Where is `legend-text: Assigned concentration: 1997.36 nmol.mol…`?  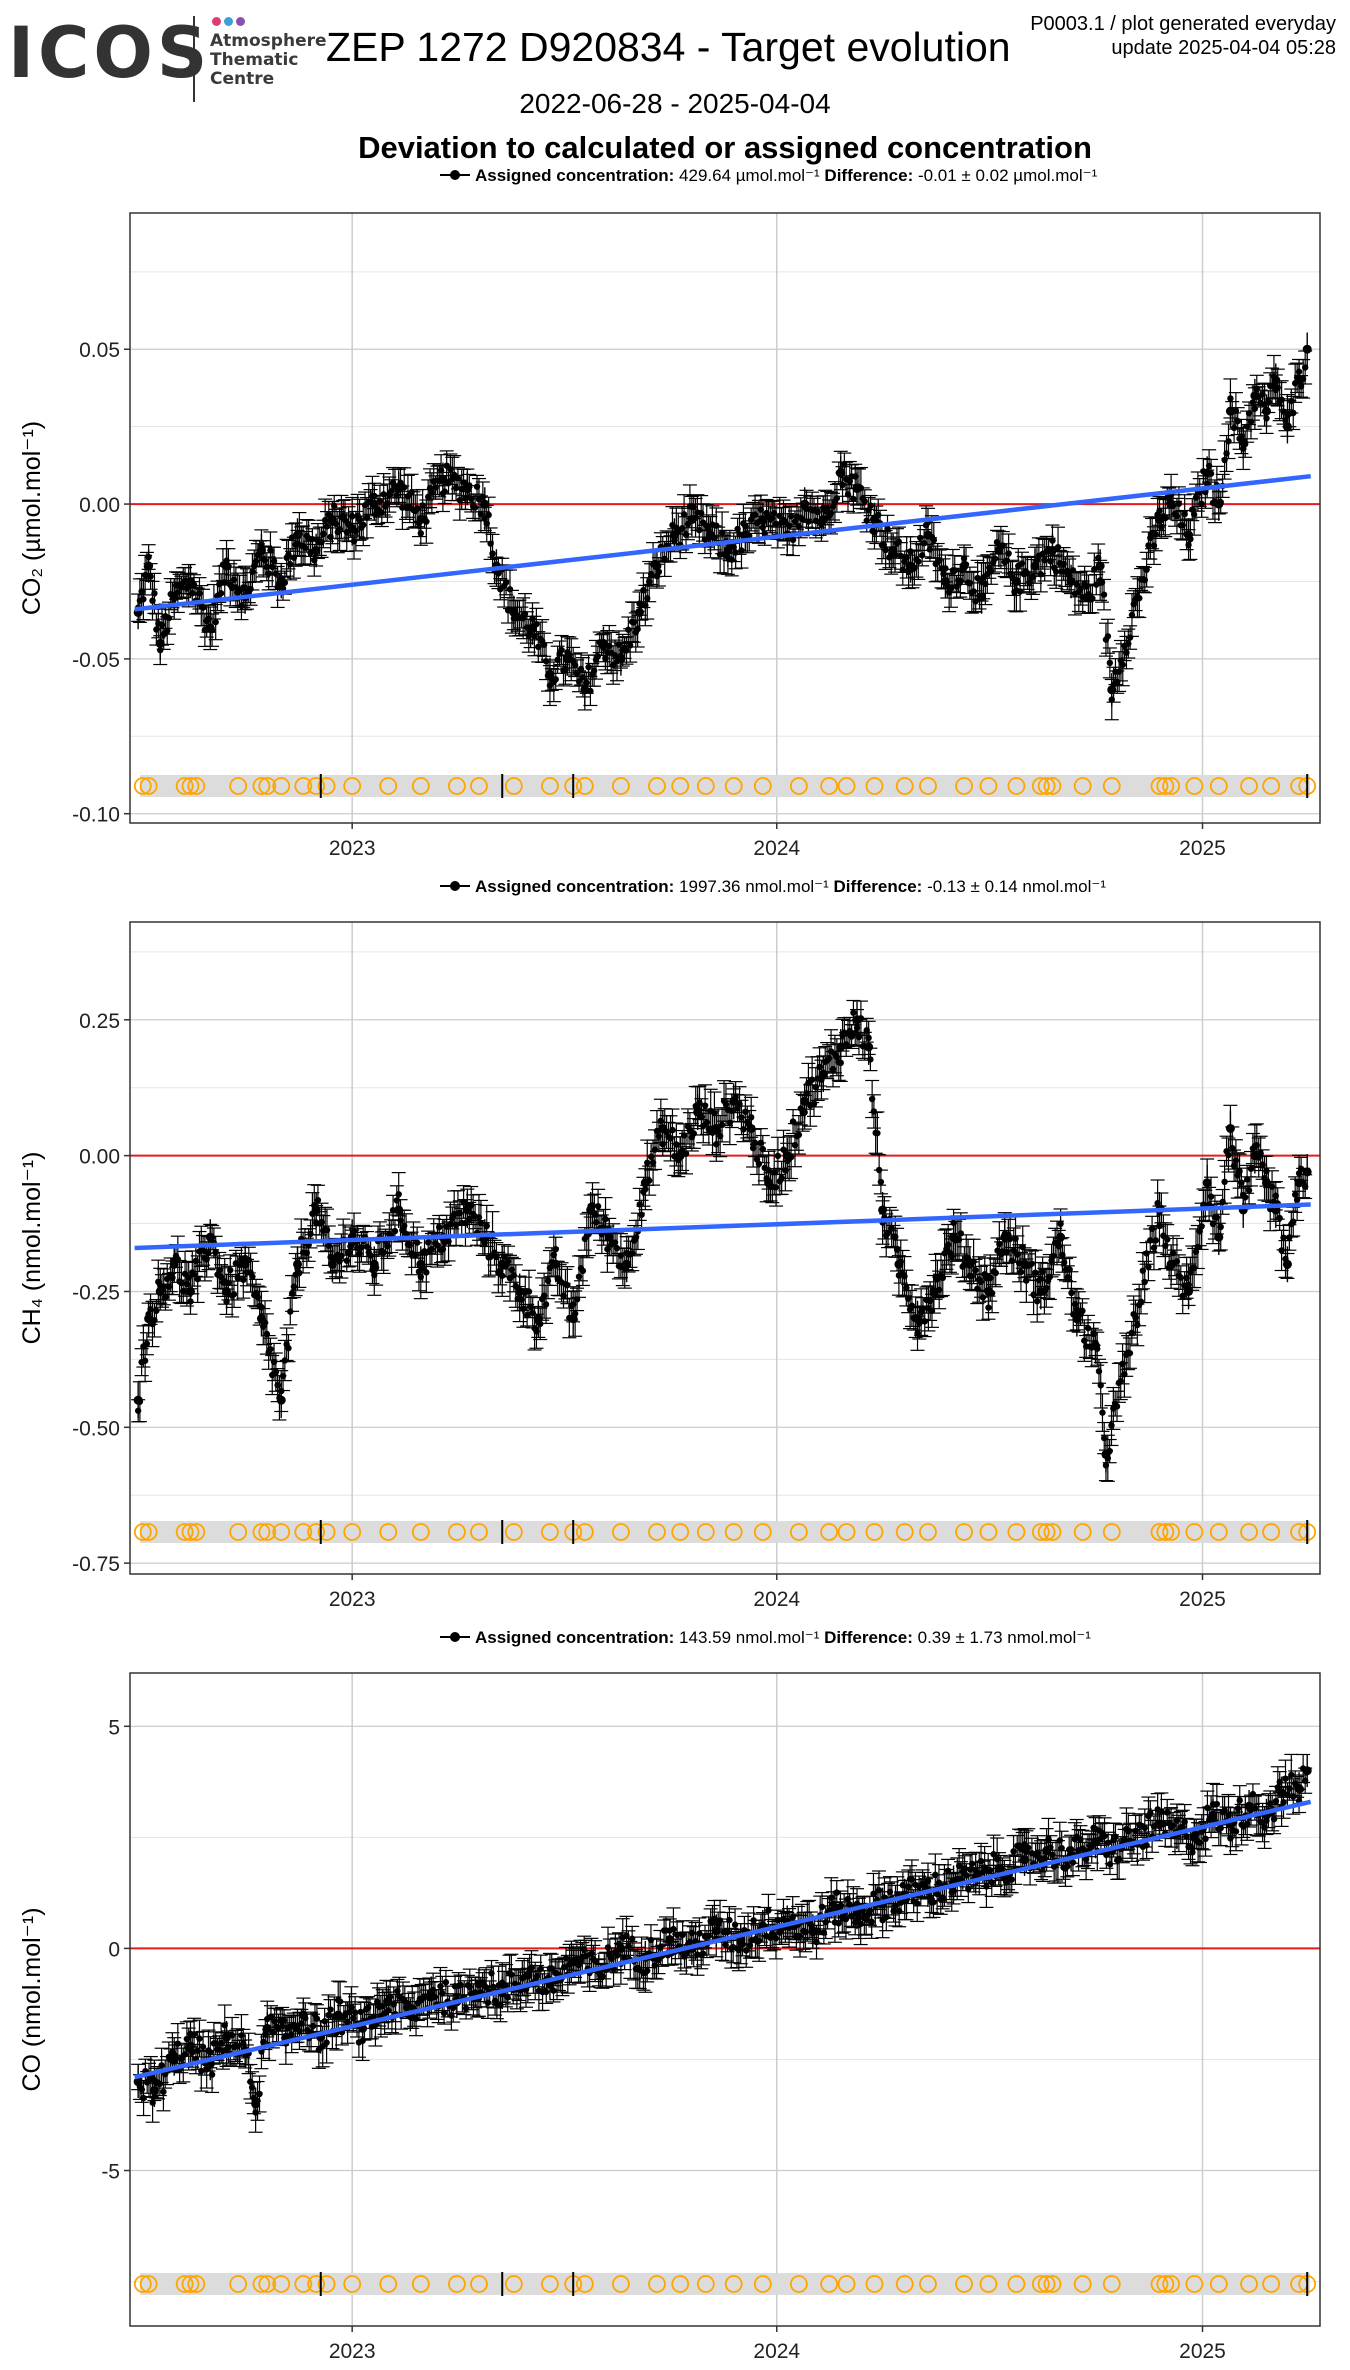
legend-text: Assigned concentration: 1997.36 nmol.mol… is located at coordinates (790, 886).